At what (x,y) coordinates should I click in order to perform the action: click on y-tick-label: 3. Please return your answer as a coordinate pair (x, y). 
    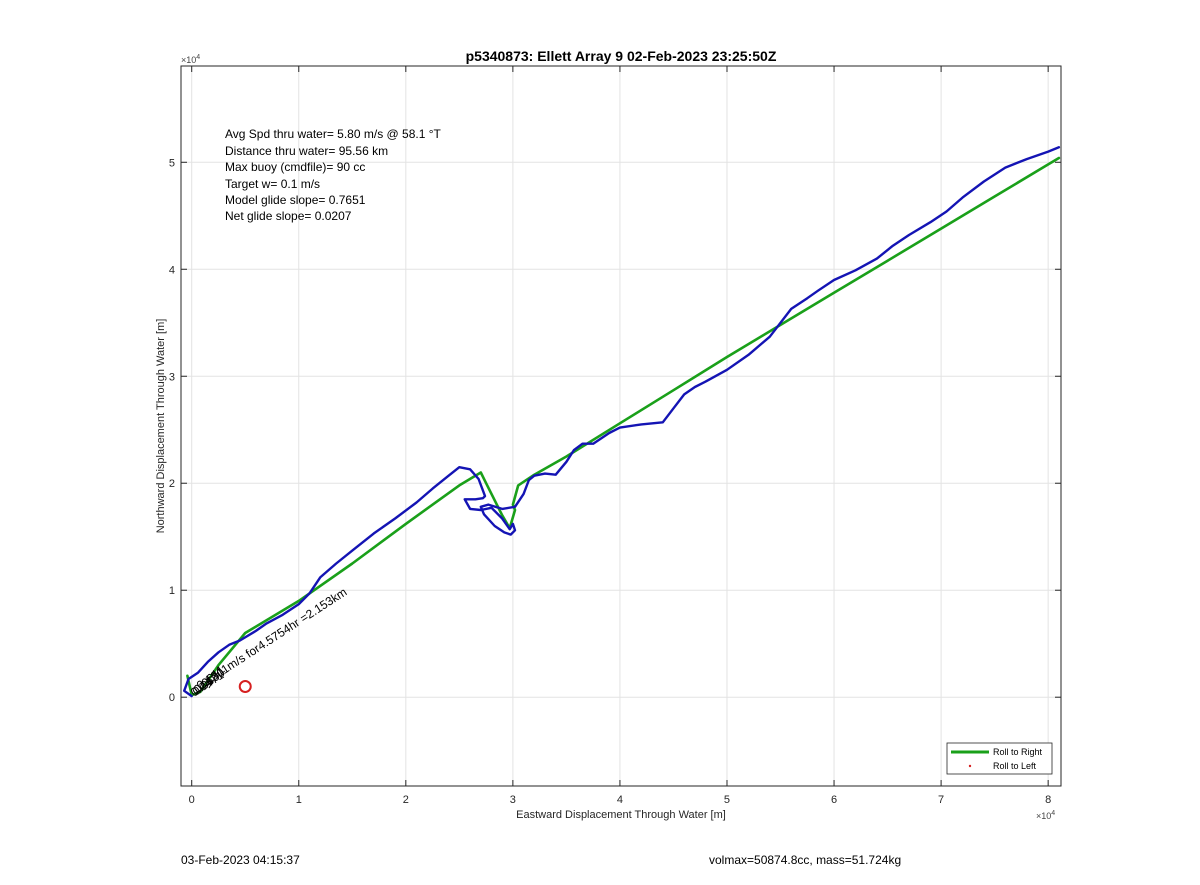
    Looking at the image, I should click on (172, 377).